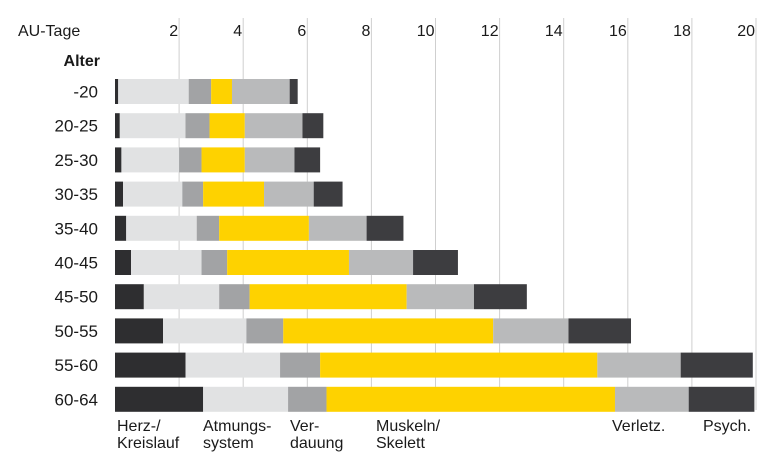  Describe the element at coordinates (316, 443) in the screenshot. I see `legend-label-2-1: dauung` at that location.